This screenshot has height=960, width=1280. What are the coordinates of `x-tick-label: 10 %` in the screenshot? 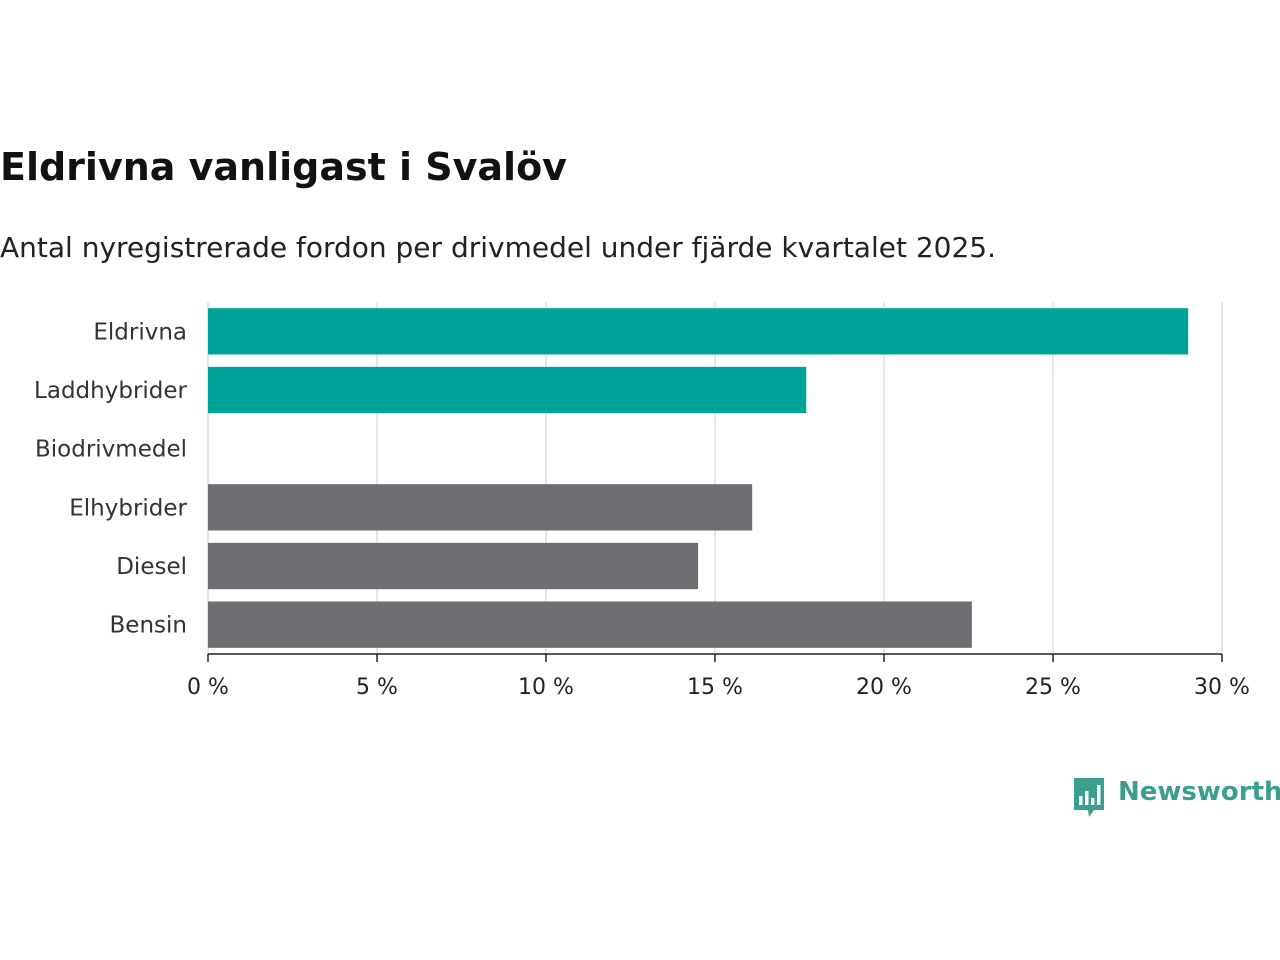 It's located at (546, 687).